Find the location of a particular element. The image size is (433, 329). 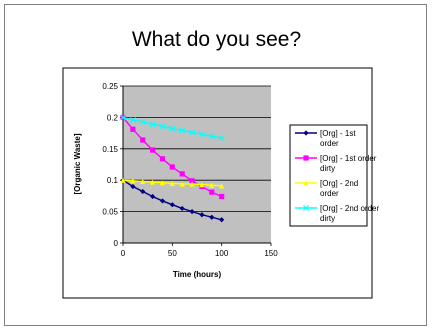

y-tick-label: 0 is located at coordinates (116, 243).